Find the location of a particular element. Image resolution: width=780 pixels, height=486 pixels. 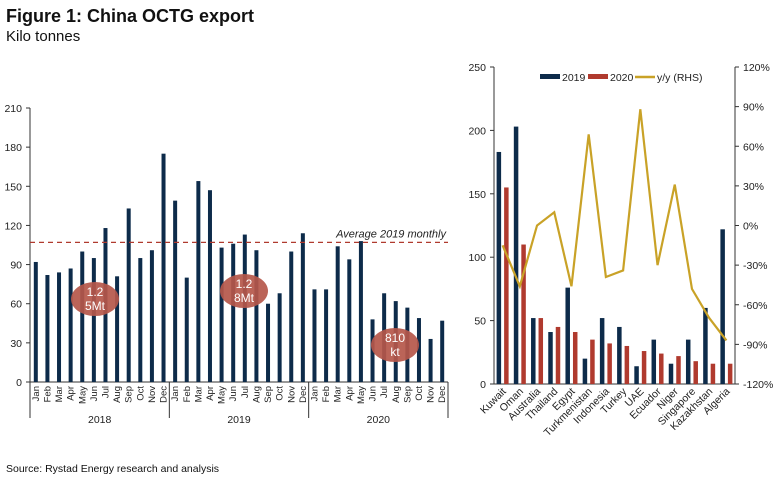

year-label: 2019 is located at coordinates (239, 420).